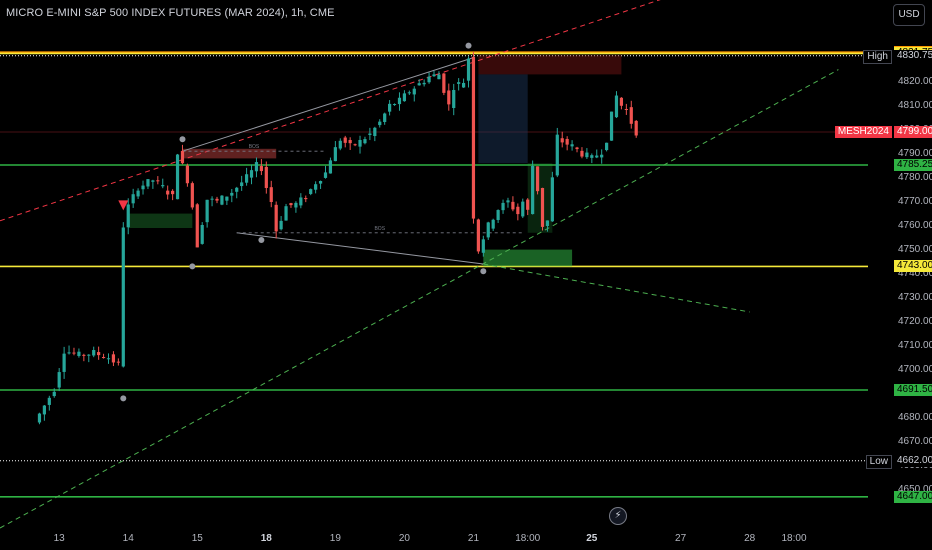  I want to click on y-tick-label: 4670.00, so click(915, 441).